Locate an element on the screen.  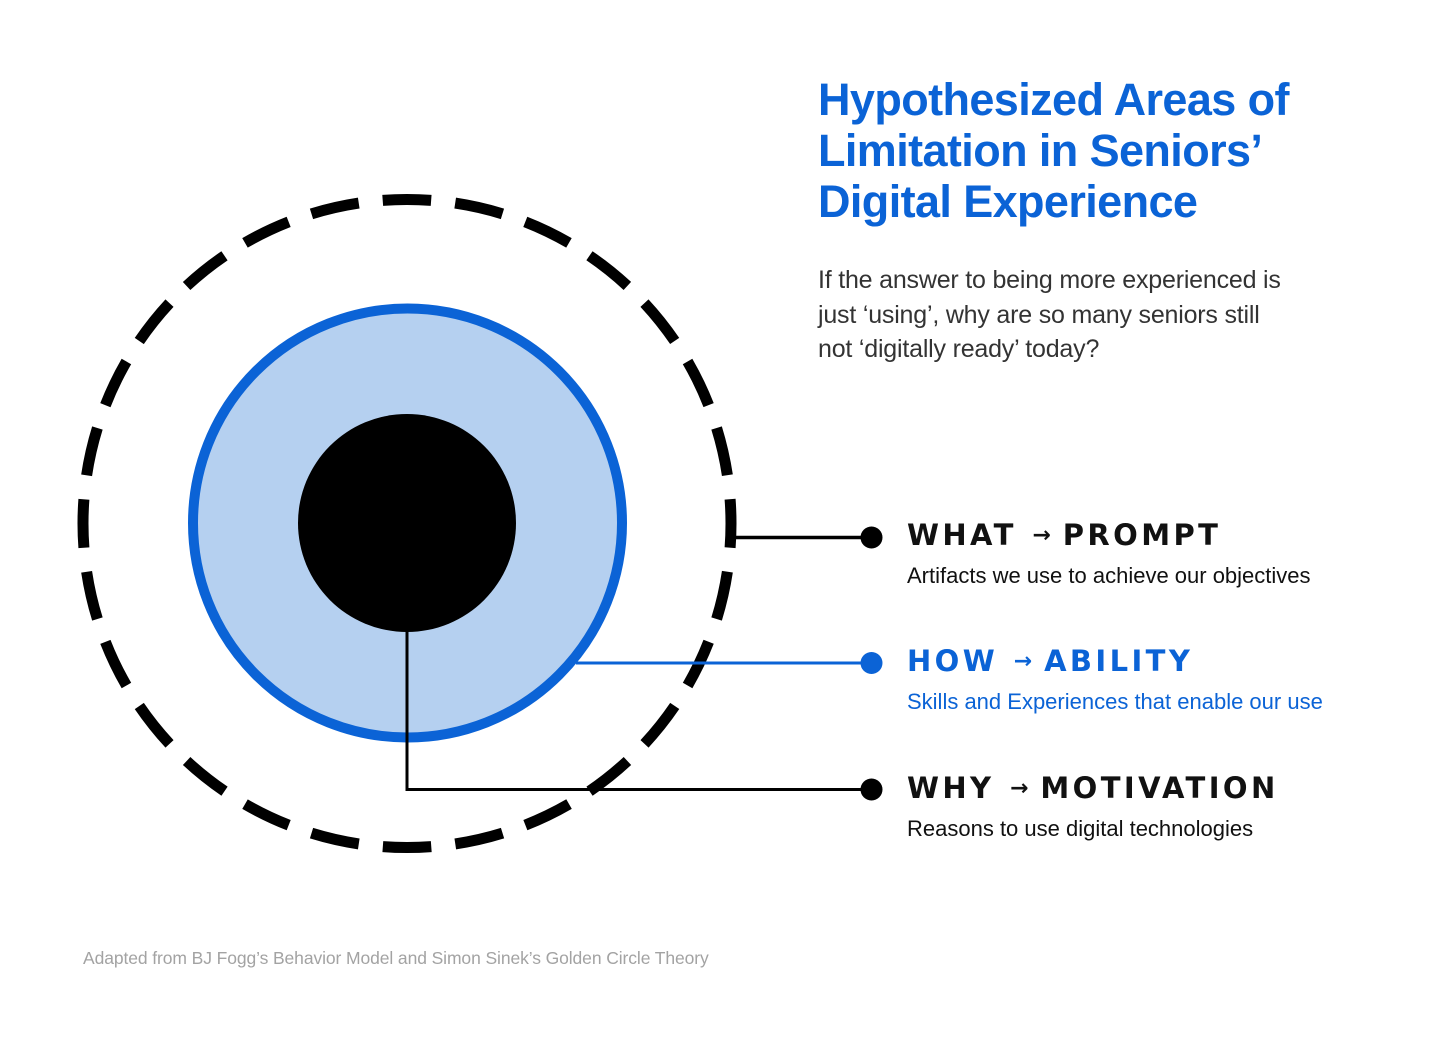
layer-key: WHAT is located at coordinates (962, 535).